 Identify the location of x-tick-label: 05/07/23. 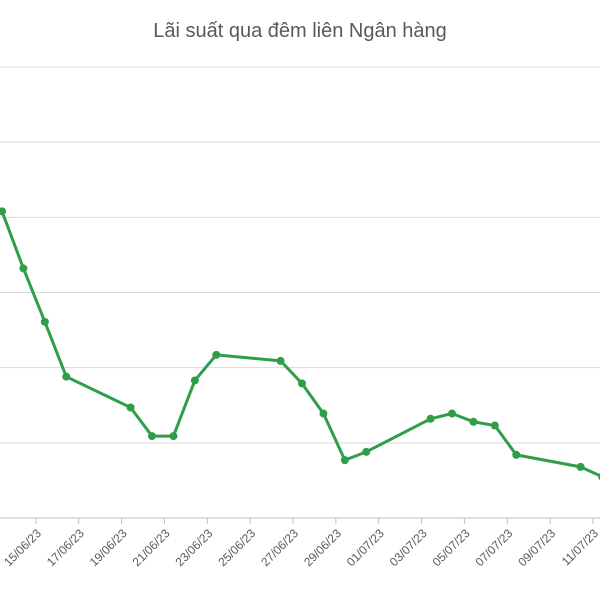
(451, 547).